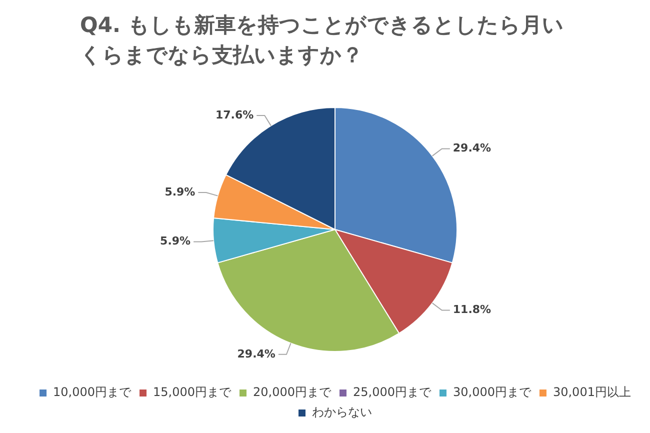  What do you see at coordinates (392, 392) in the screenshot?
I see `legend-label: 25,000円まで` at bounding box center [392, 392].